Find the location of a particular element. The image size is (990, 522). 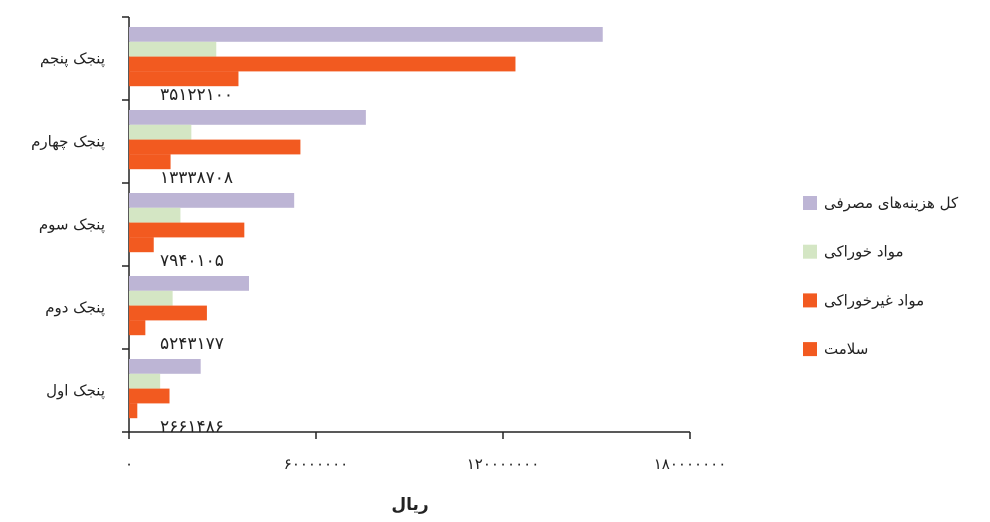

legend-label: مواد غیرخوراکی is located at coordinates (874, 300).